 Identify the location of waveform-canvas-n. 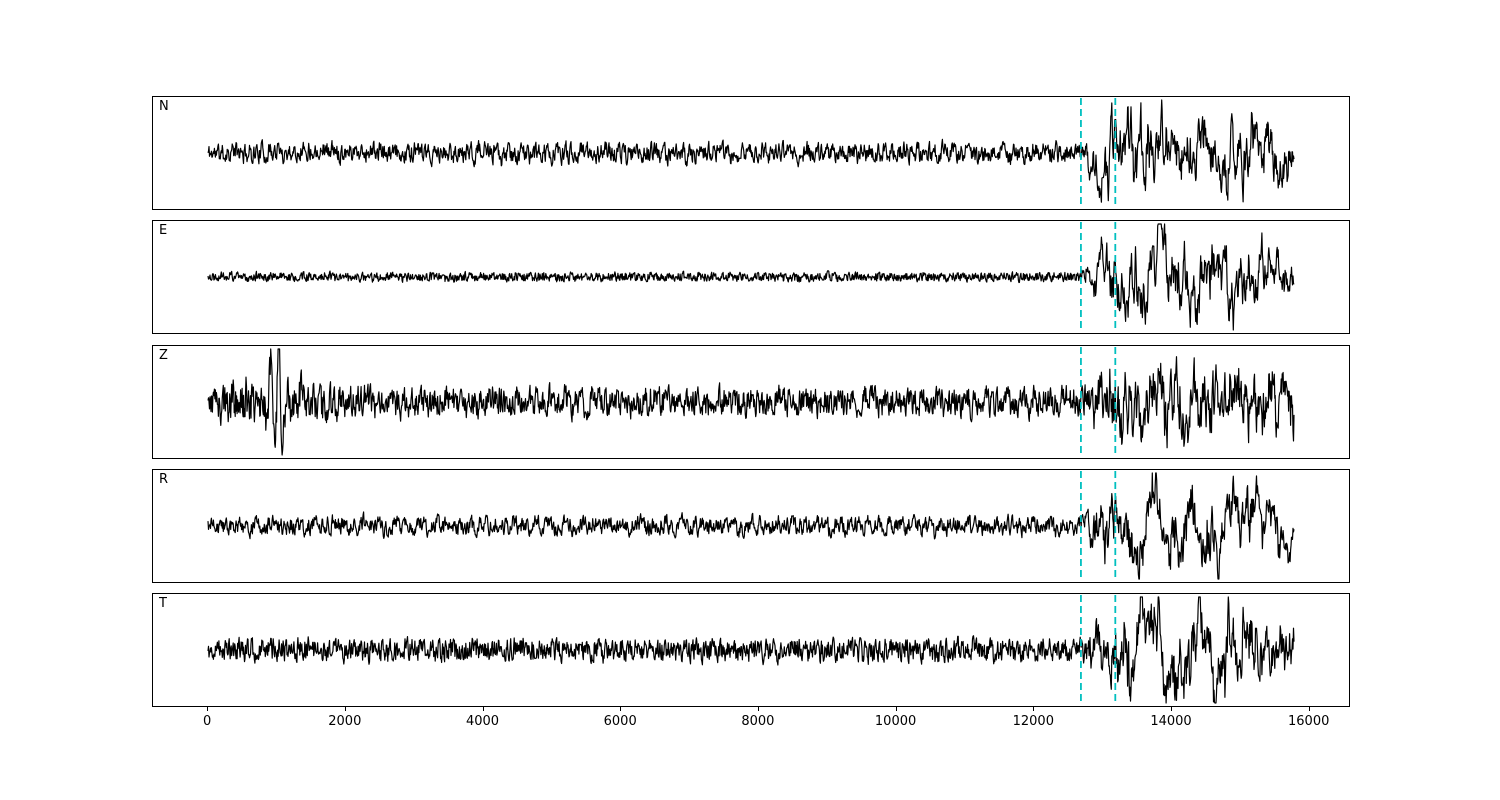
(751, 153).